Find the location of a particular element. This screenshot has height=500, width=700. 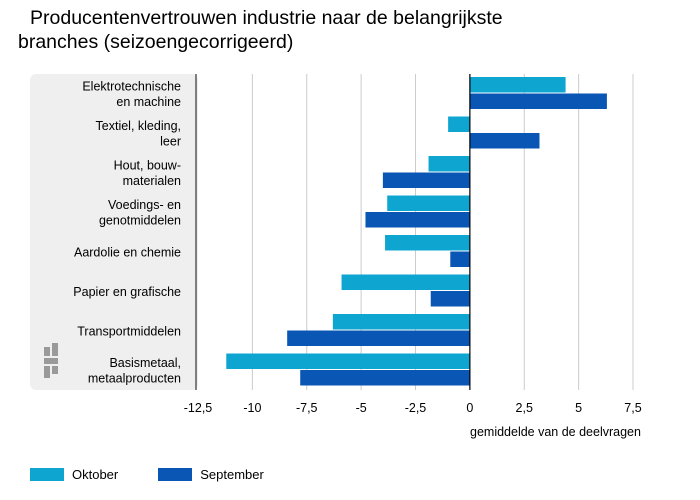

legend-swatch-september is located at coordinates (175, 474).